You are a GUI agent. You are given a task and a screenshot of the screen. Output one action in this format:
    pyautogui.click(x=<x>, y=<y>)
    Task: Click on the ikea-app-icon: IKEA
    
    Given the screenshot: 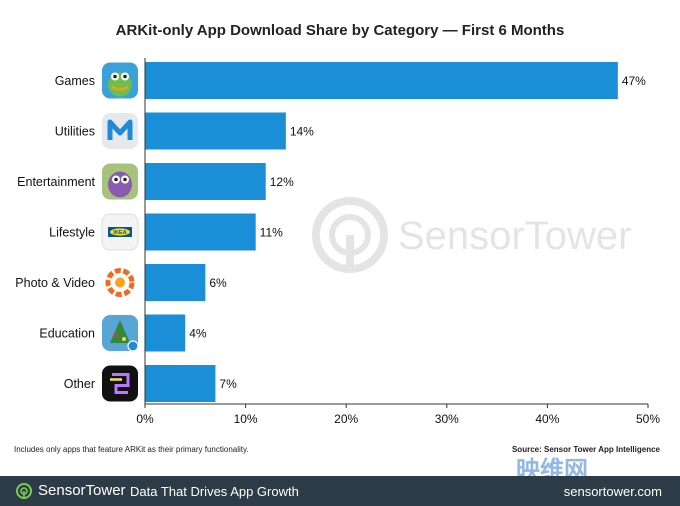 What is the action you would take?
    pyautogui.click(x=120, y=232)
    